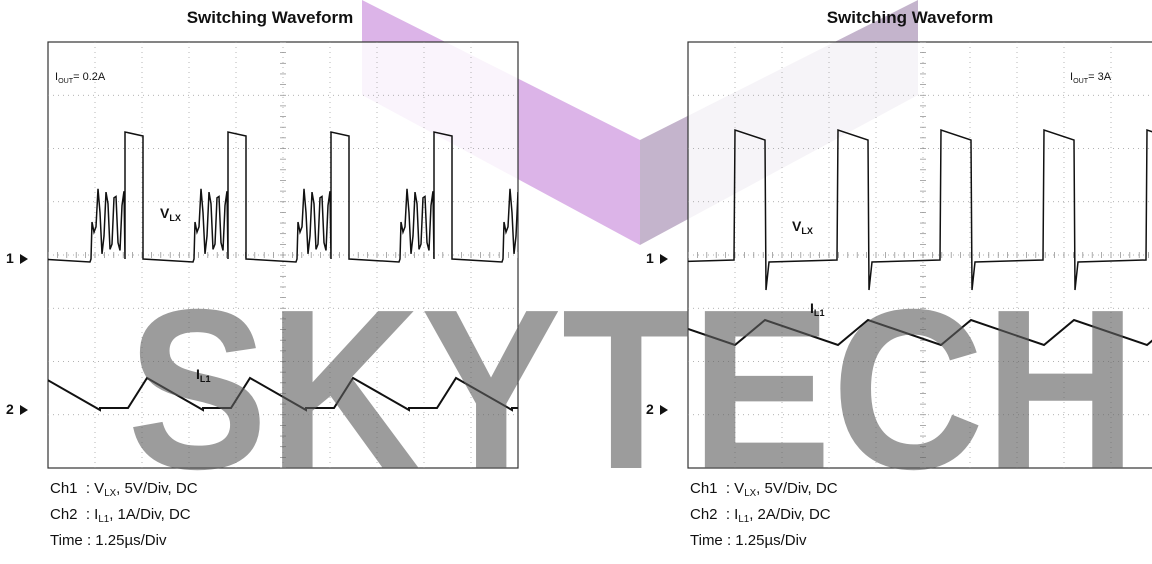 The width and height of the screenshot is (1152, 564). I want to click on caption-line-post: , 2A/Div, DC, so click(790, 514).